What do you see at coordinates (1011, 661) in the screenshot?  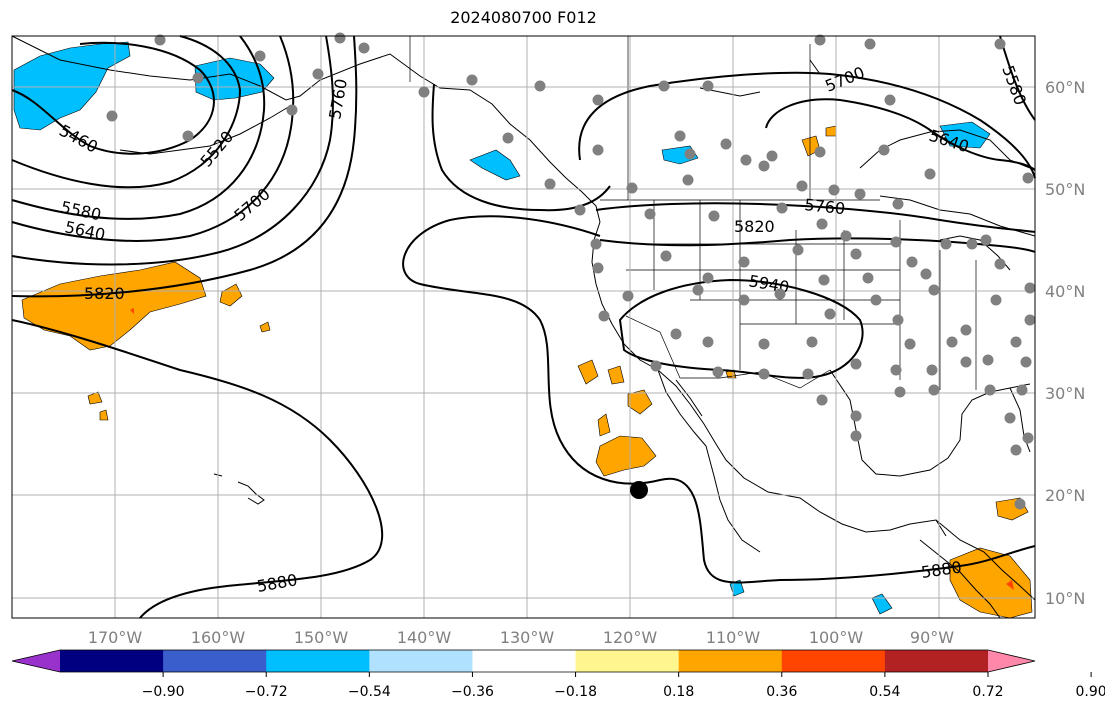 I see `colorbar-extend-max` at bounding box center [1011, 661].